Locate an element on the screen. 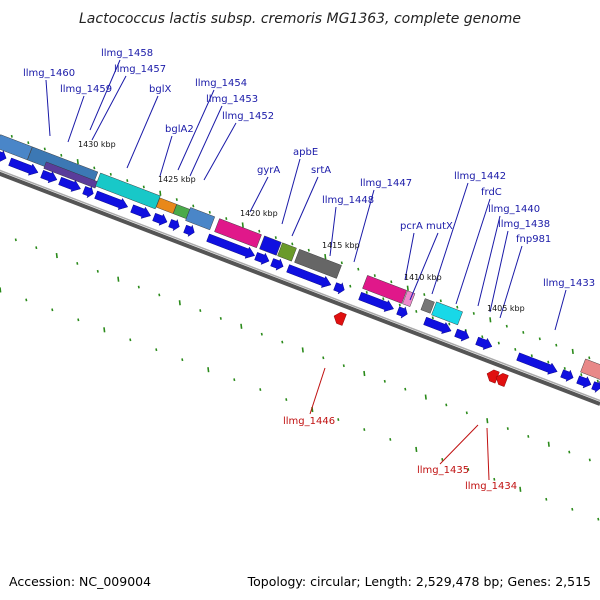  accession-text: Accession: NC_009004 is located at coordinates (80, 581).